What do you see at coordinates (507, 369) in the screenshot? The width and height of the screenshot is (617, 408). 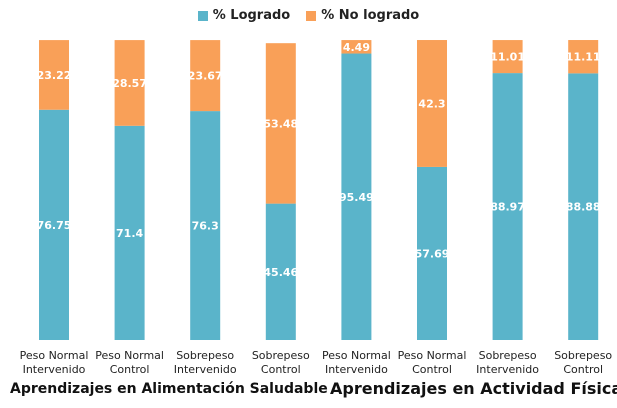 I see `category-label-6-1: Intervenido` at bounding box center [507, 369].